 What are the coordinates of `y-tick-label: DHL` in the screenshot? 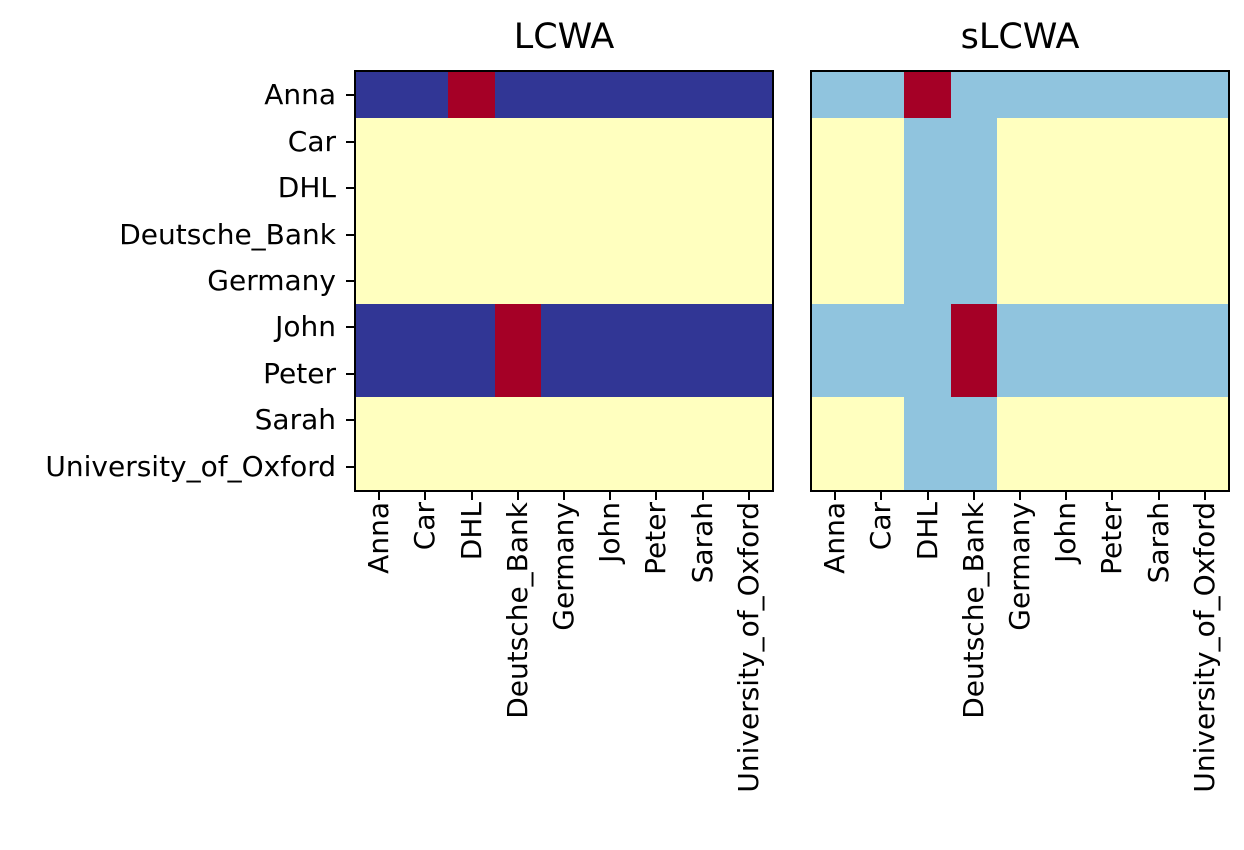 It's located at (306, 188).